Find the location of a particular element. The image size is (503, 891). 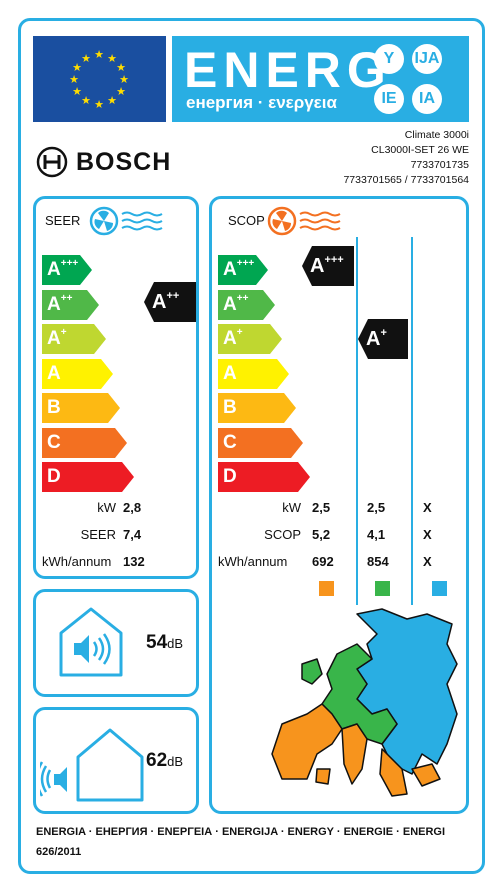

energy-title: ENERG is located at coordinates (288, 70).